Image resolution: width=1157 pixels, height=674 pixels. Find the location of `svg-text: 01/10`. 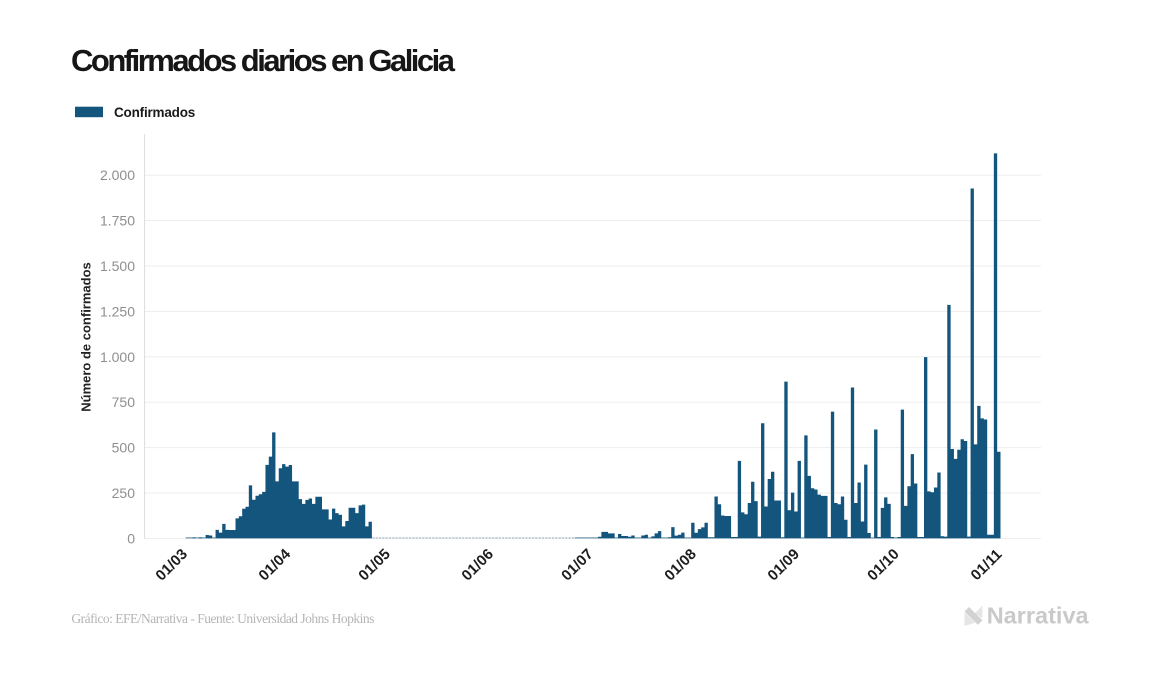

svg-text: 01/10 is located at coordinates (883, 565).